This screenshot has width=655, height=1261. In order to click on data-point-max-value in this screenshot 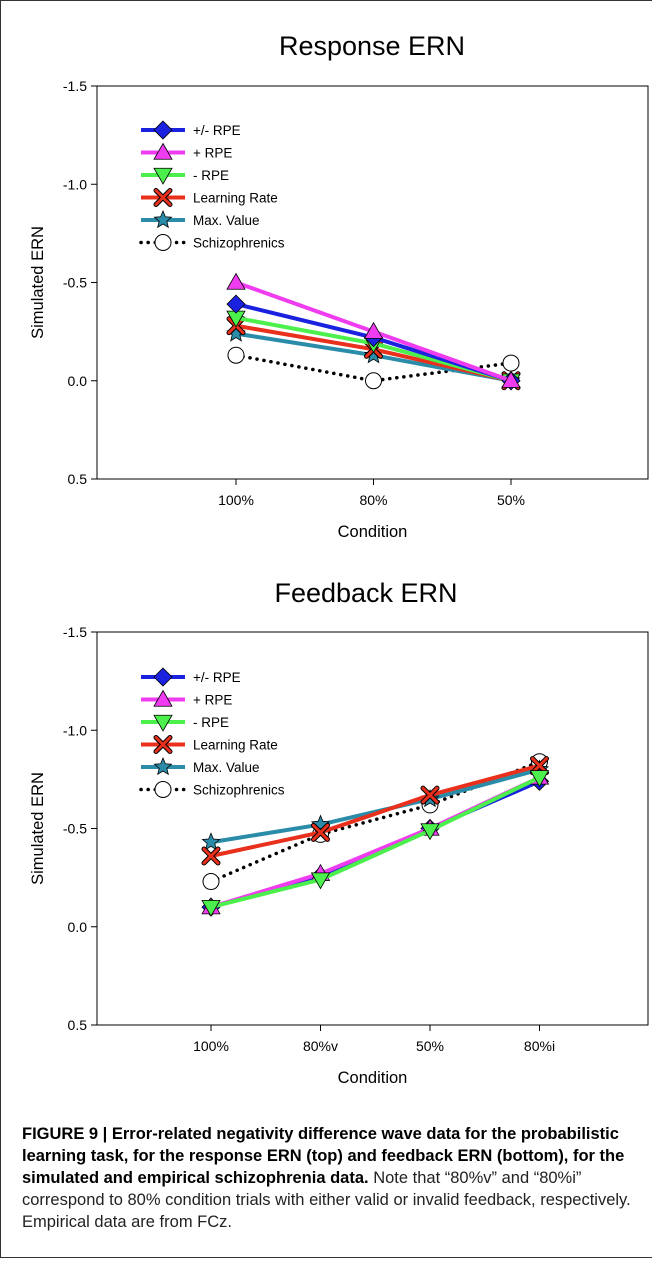, I will do `click(211, 841)`.